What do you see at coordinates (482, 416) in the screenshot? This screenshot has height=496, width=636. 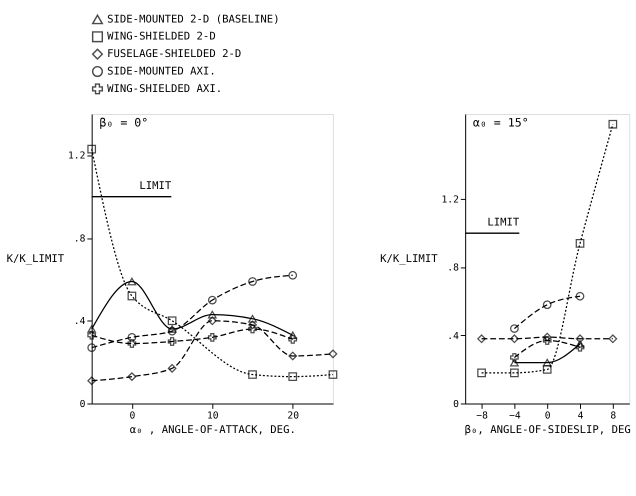 I see `x-tick-label: −8` at bounding box center [482, 416].